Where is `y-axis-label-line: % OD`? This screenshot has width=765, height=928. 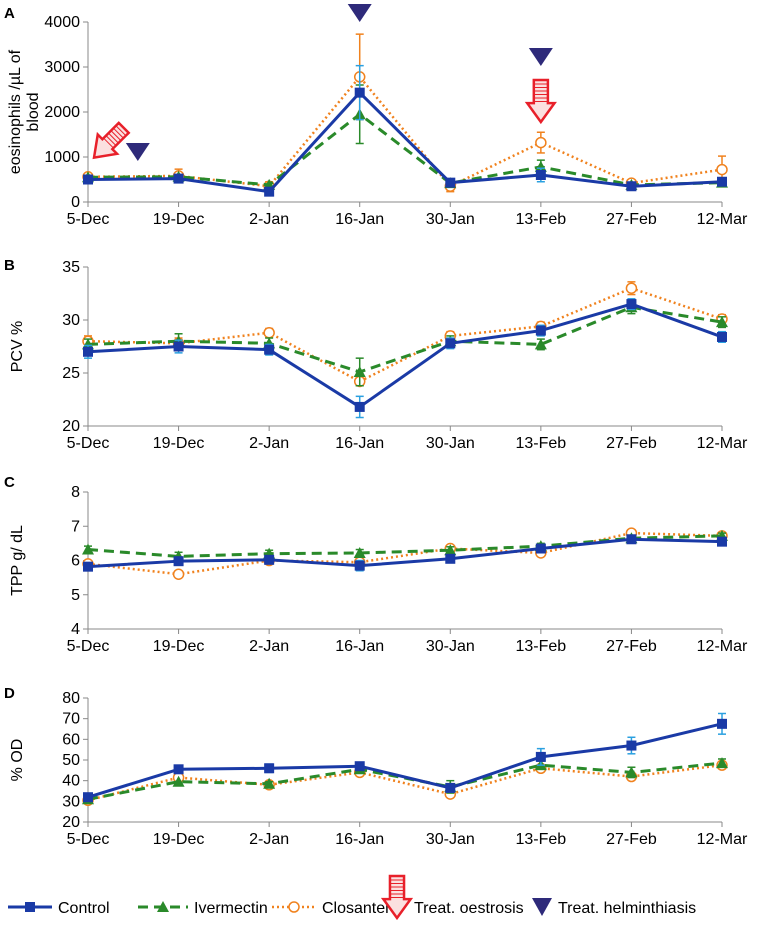 y-axis-label-line: % OD is located at coordinates (17, 760).